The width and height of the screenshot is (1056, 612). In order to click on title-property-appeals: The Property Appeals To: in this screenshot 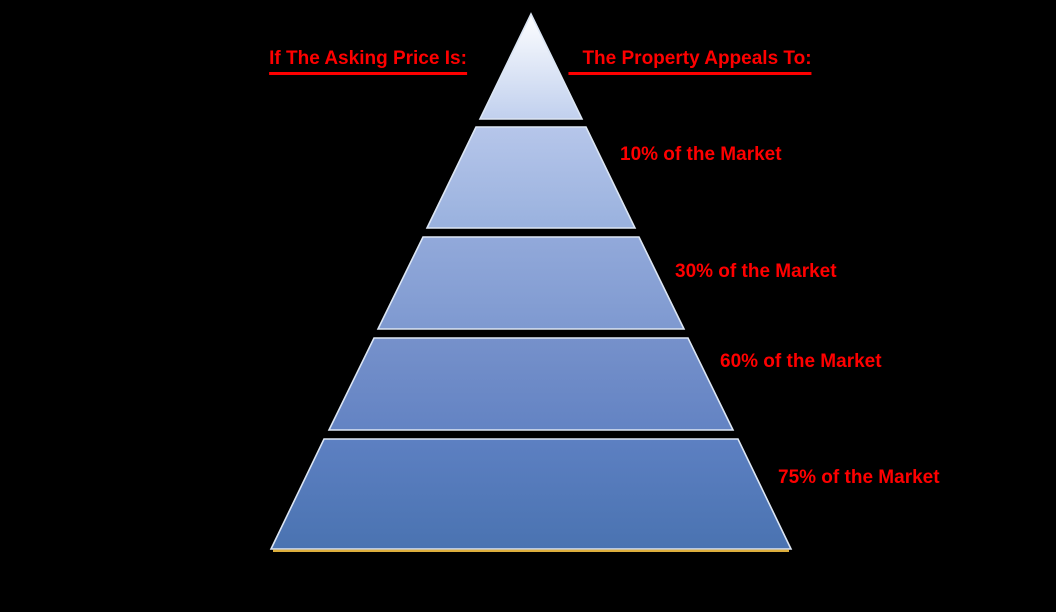, I will do `click(690, 61)`.